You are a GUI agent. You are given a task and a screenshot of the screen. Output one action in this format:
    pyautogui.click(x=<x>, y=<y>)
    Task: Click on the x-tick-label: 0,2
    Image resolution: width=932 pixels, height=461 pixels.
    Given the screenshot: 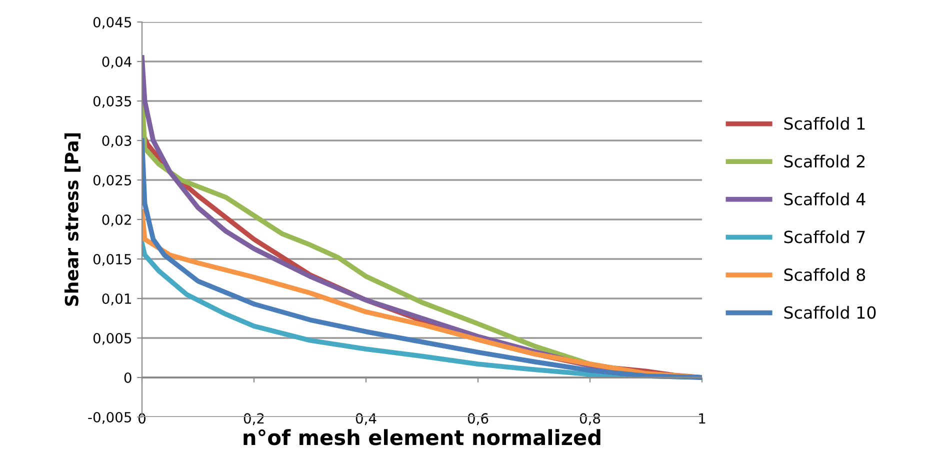 What is the action you would take?
    pyautogui.click(x=254, y=419)
    